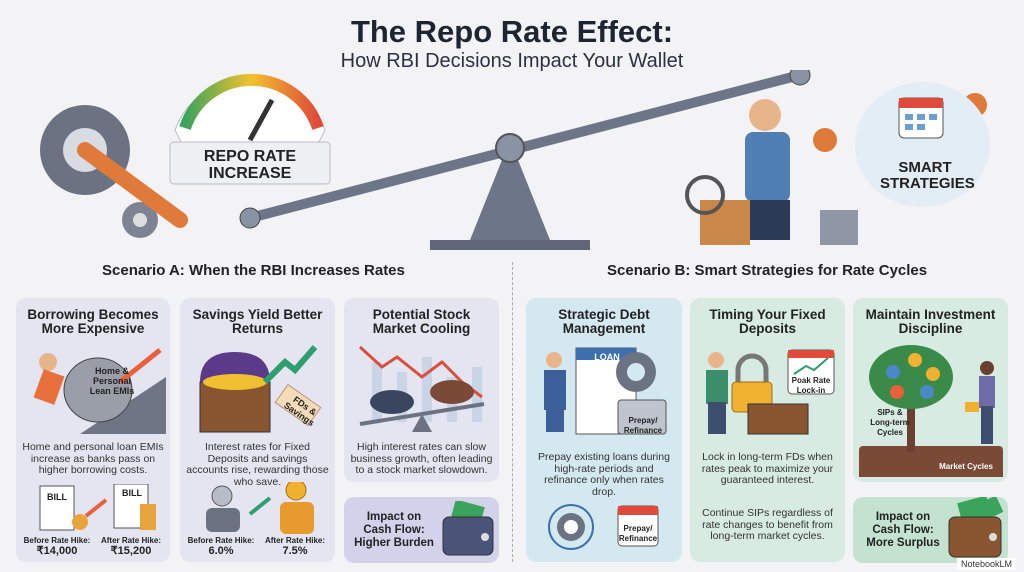 This screenshot has width=1024, height=572. Describe the element at coordinates (607, 357) in the screenshot. I see `loan-label: LOAN` at that location.